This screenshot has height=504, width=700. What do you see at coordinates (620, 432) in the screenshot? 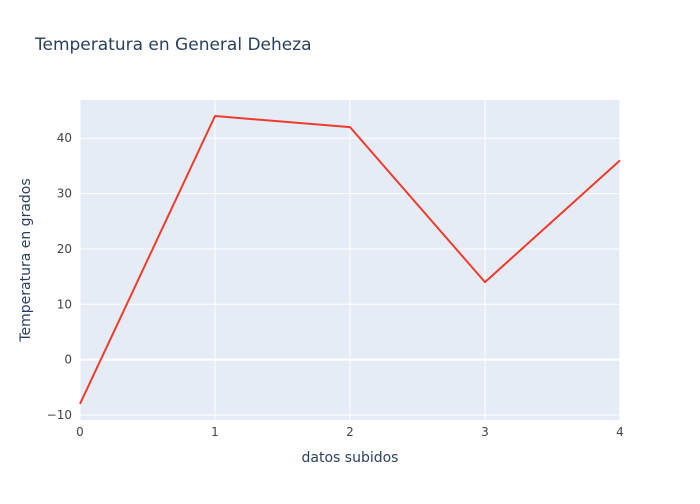
I see `x-tick-label: 4` at bounding box center [620, 432].